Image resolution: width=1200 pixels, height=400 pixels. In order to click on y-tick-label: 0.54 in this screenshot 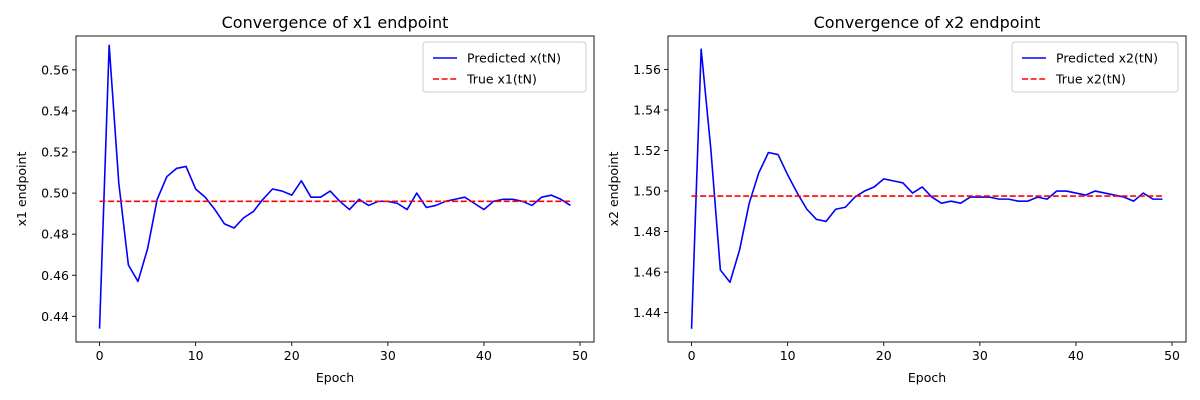, I will do `click(55, 110)`.